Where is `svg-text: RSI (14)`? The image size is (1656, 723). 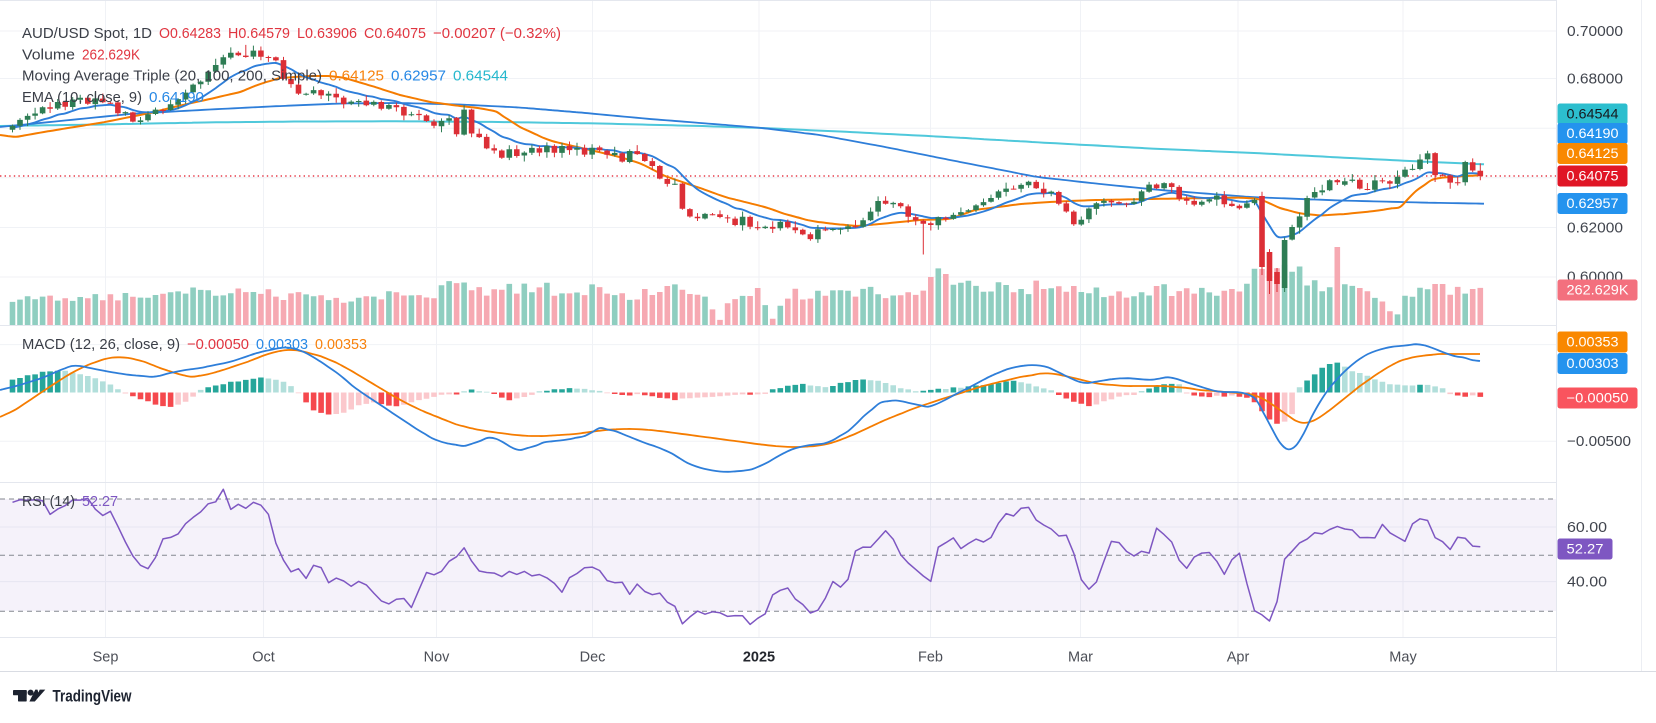
svg-text: RSI (14) is located at coordinates (48, 501).